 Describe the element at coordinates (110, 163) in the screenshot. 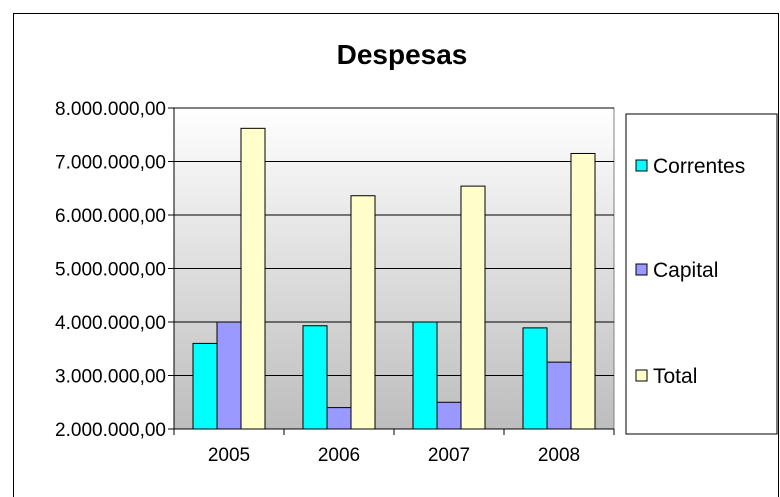

I see `y-tick-label: 7.000.000,00` at that location.